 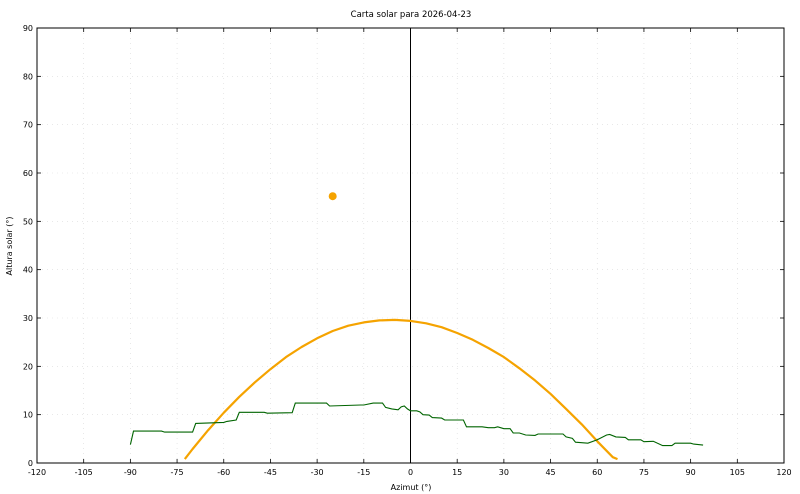 I want to click on y-tick-label: 90, so click(x=28, y=28).